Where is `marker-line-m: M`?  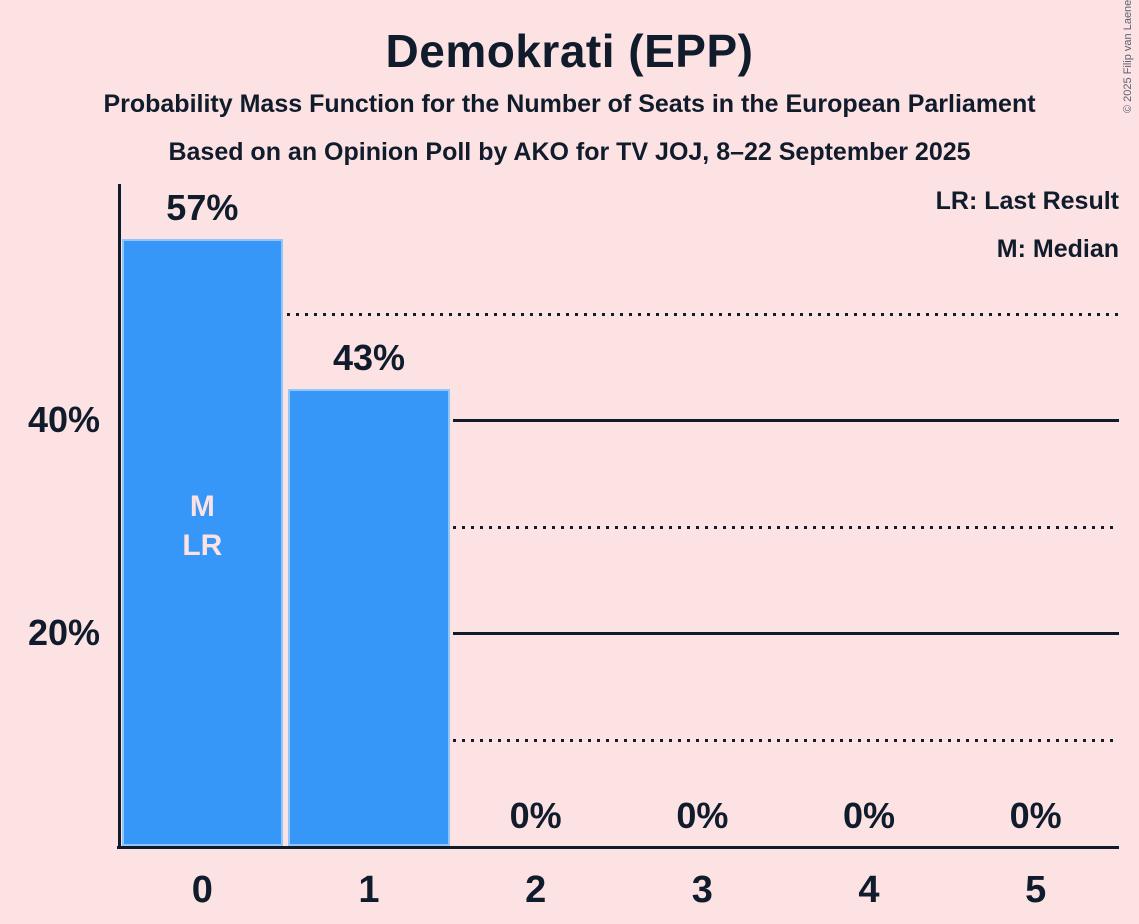
marker-line-m: M is located at coordinates (202, 506).